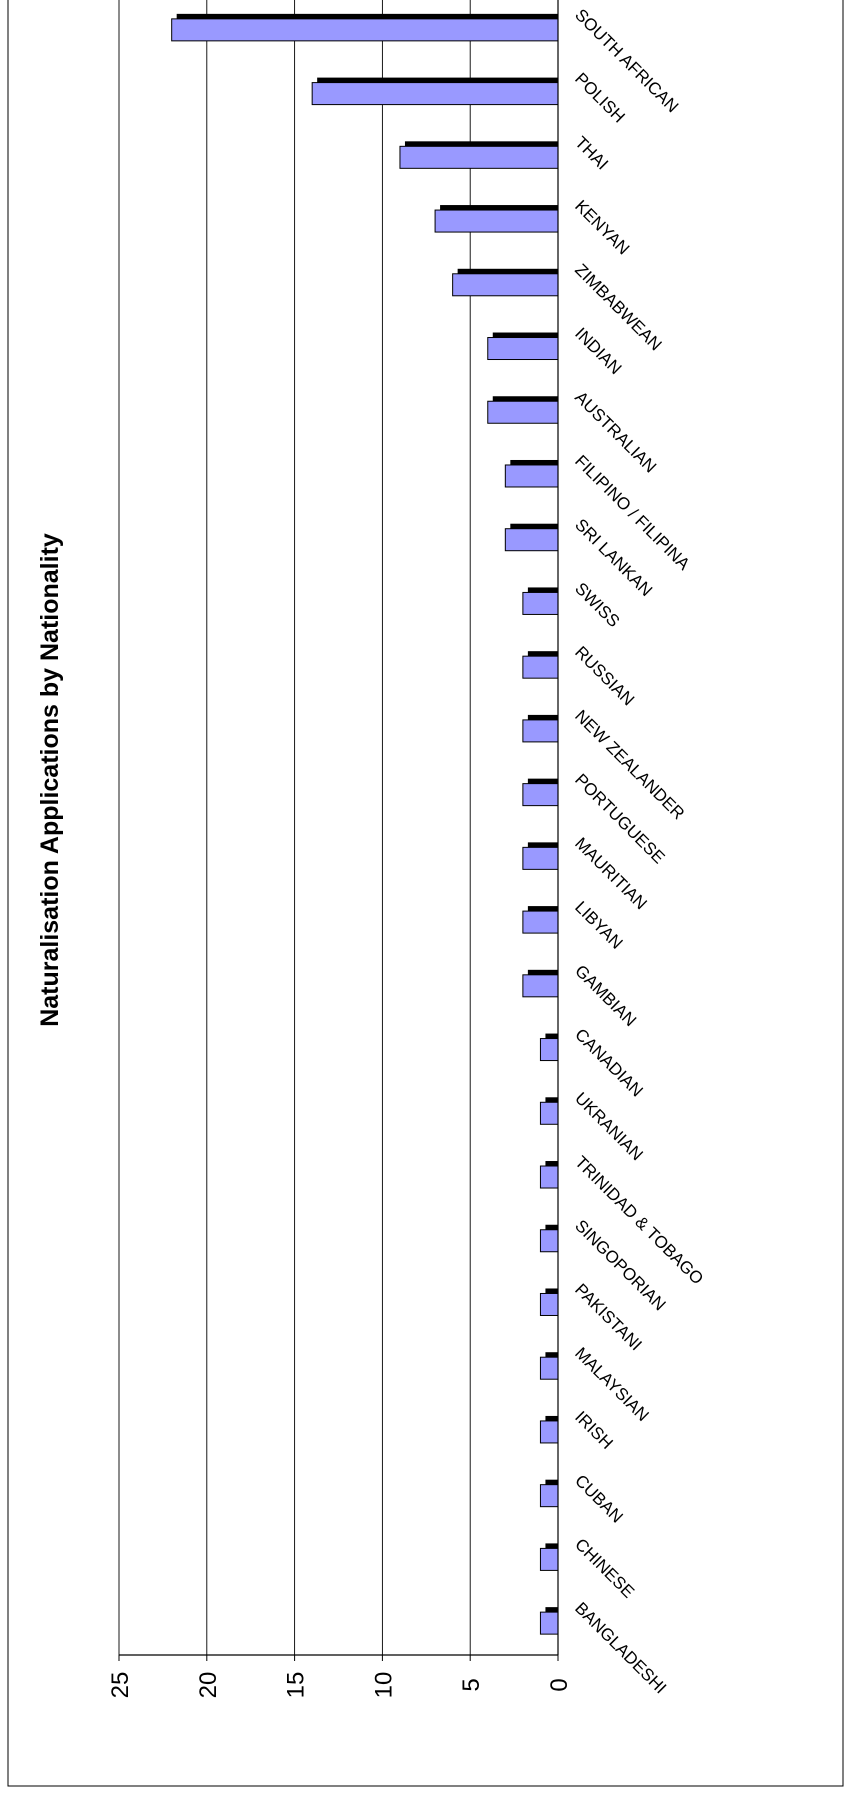  What do you see at coordinates (383, 1685) in the screenshot?
I see `value-tick-label: 10` at bounding box center [383, 1685].